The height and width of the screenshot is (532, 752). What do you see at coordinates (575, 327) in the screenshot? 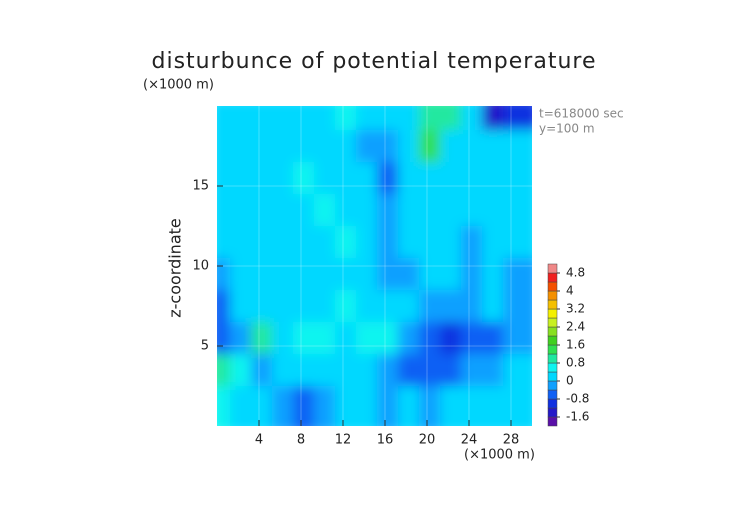
I see `colorbar-label: 2.4` at bounding box center [575, 327].